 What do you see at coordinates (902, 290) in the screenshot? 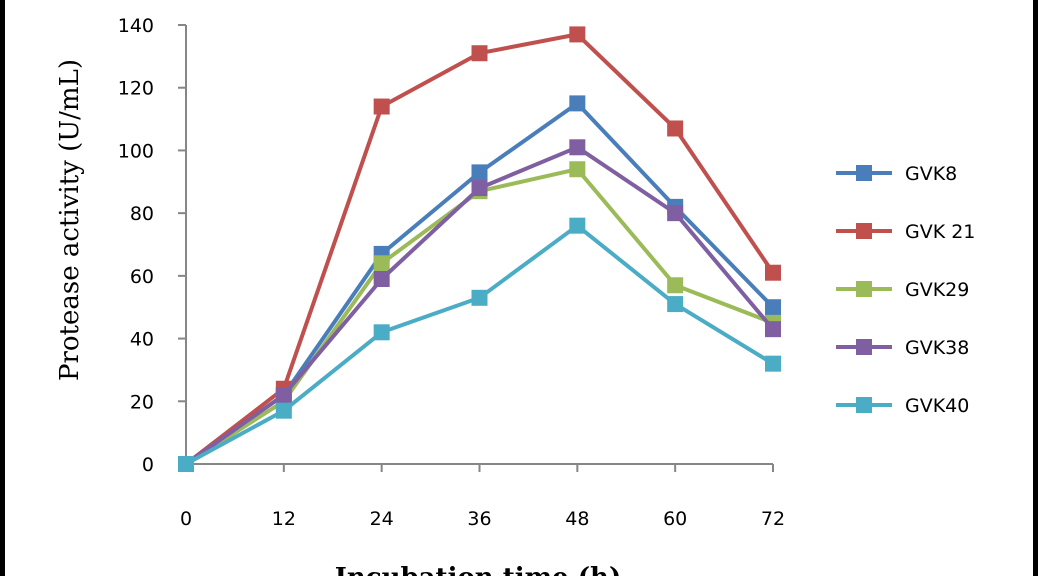
I see `legend-item: GVK29` at bounding box center [902, 290].